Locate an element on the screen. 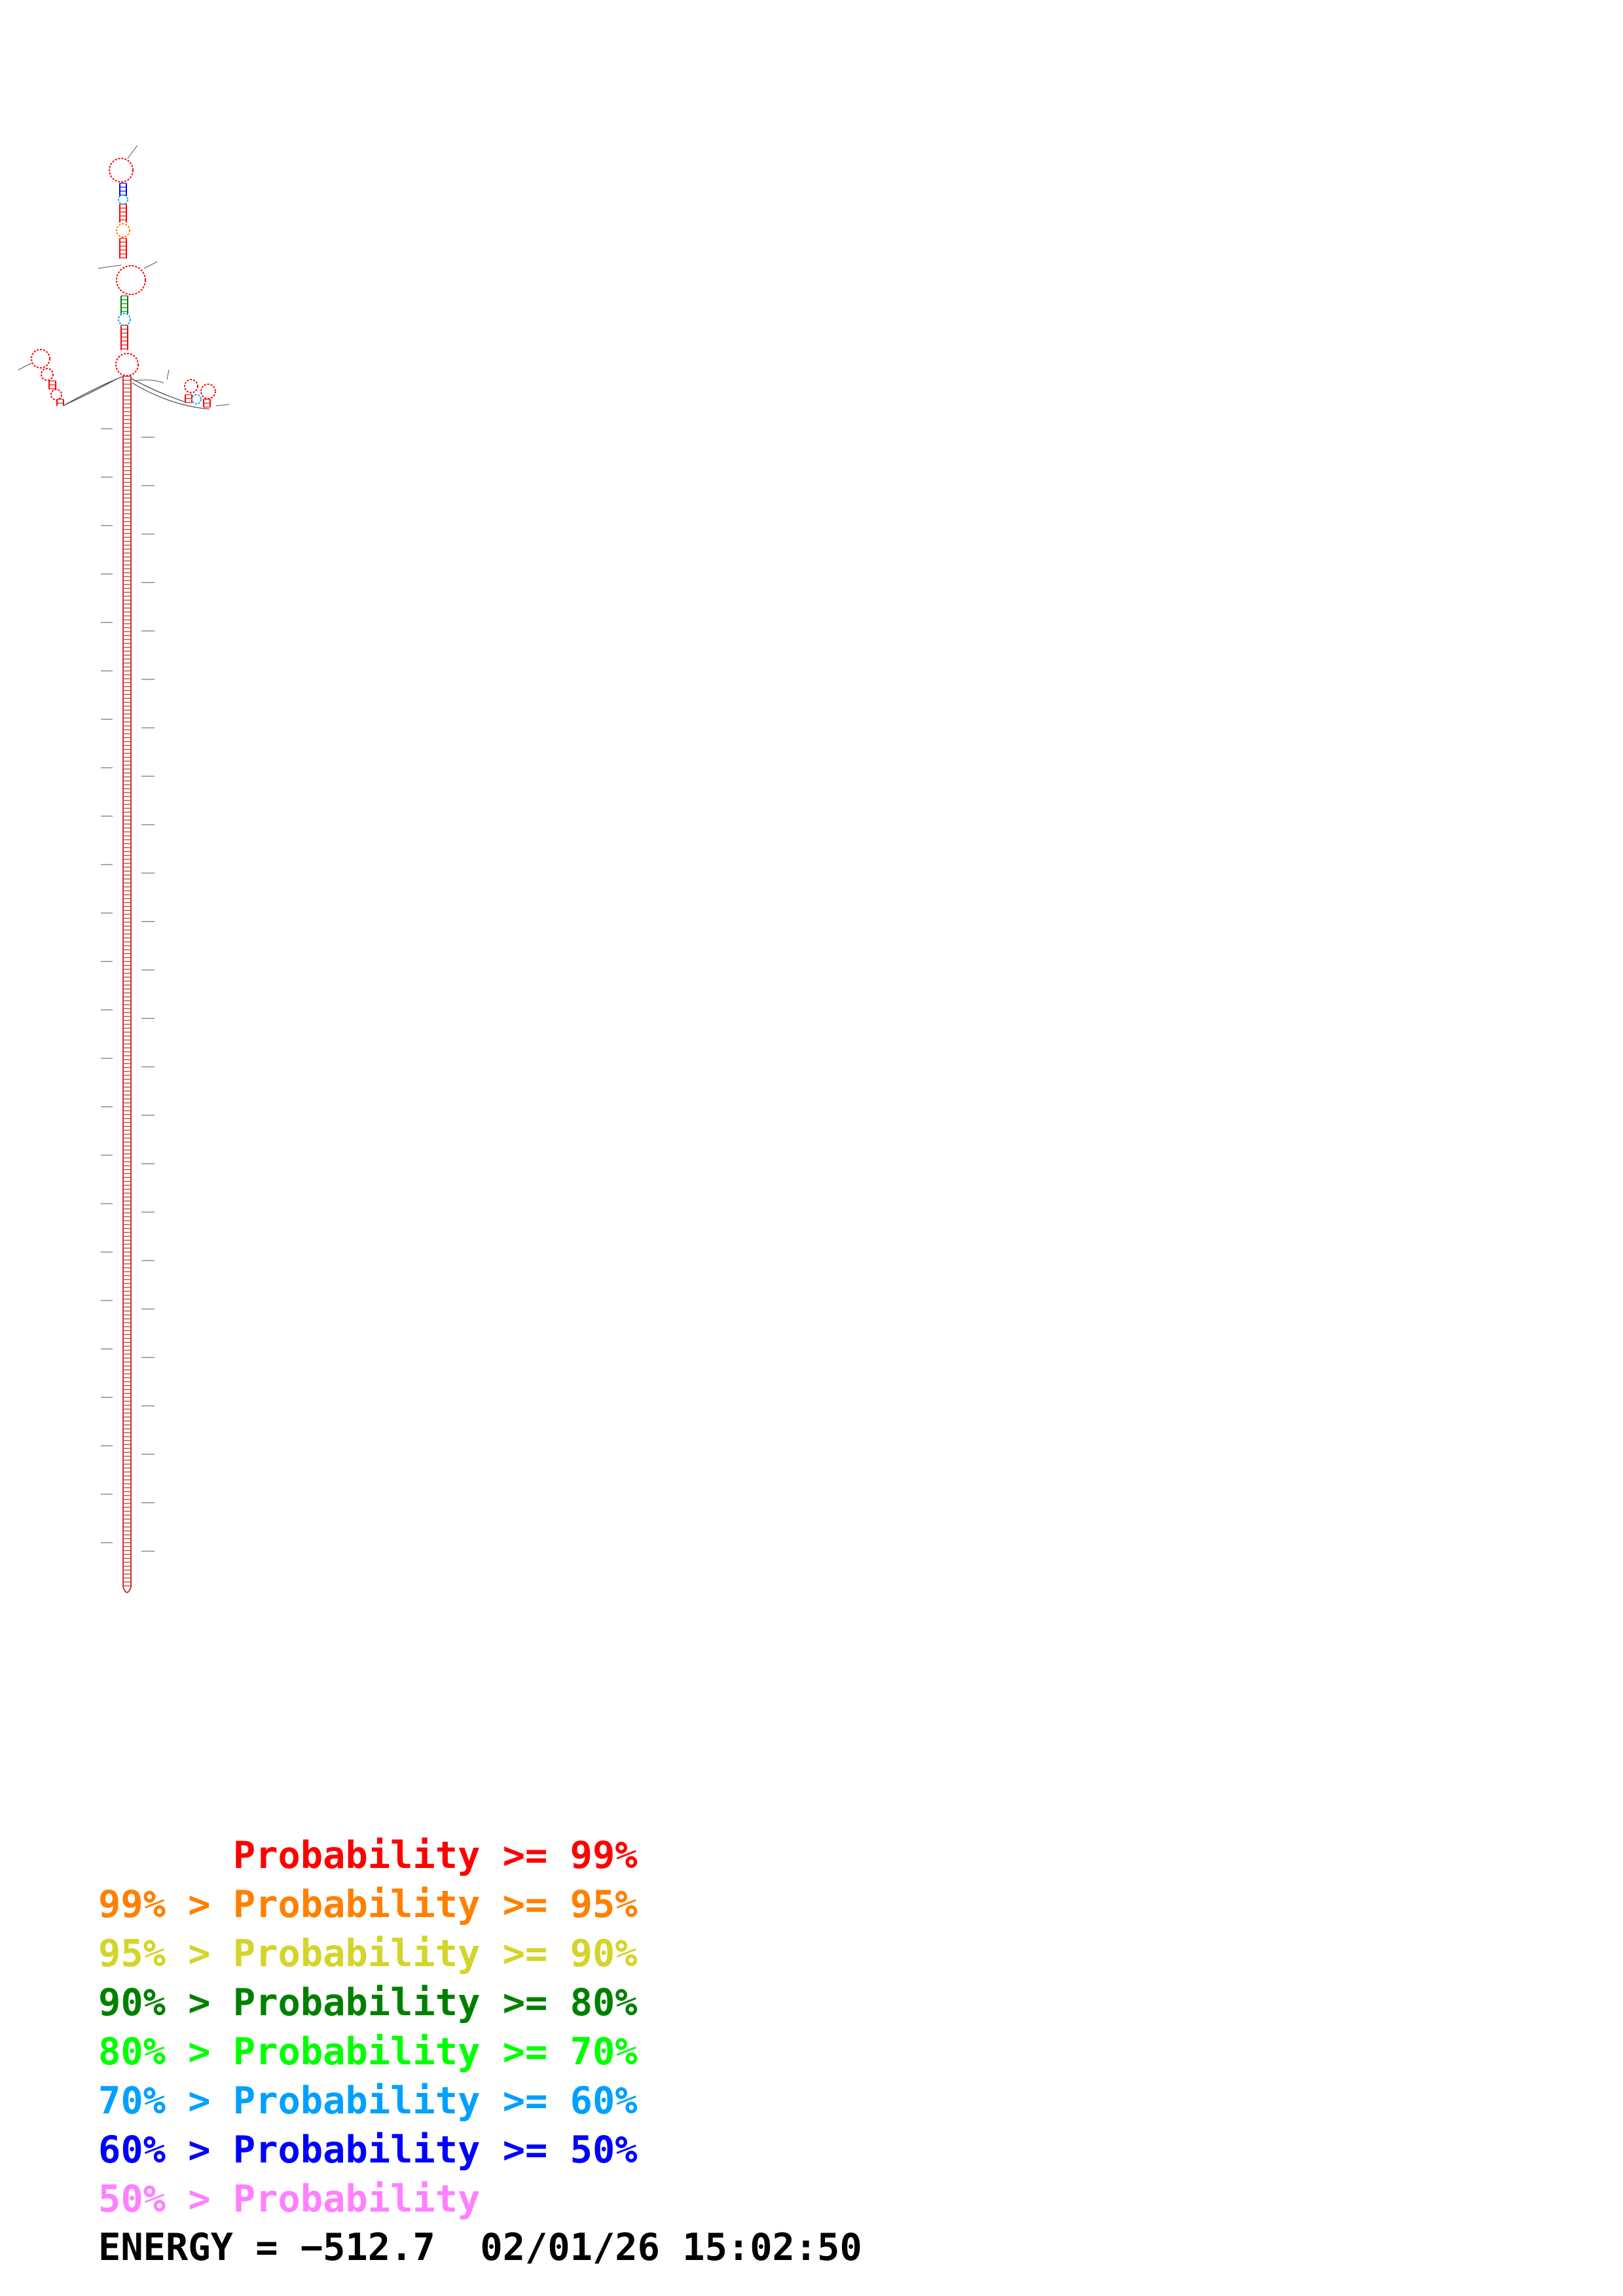 The width and height of the screenshot is (1623, 2296). energy-line: ENERGY = −512.7 02/01/26 15:02:50 is located at coordinates (480, 2248).